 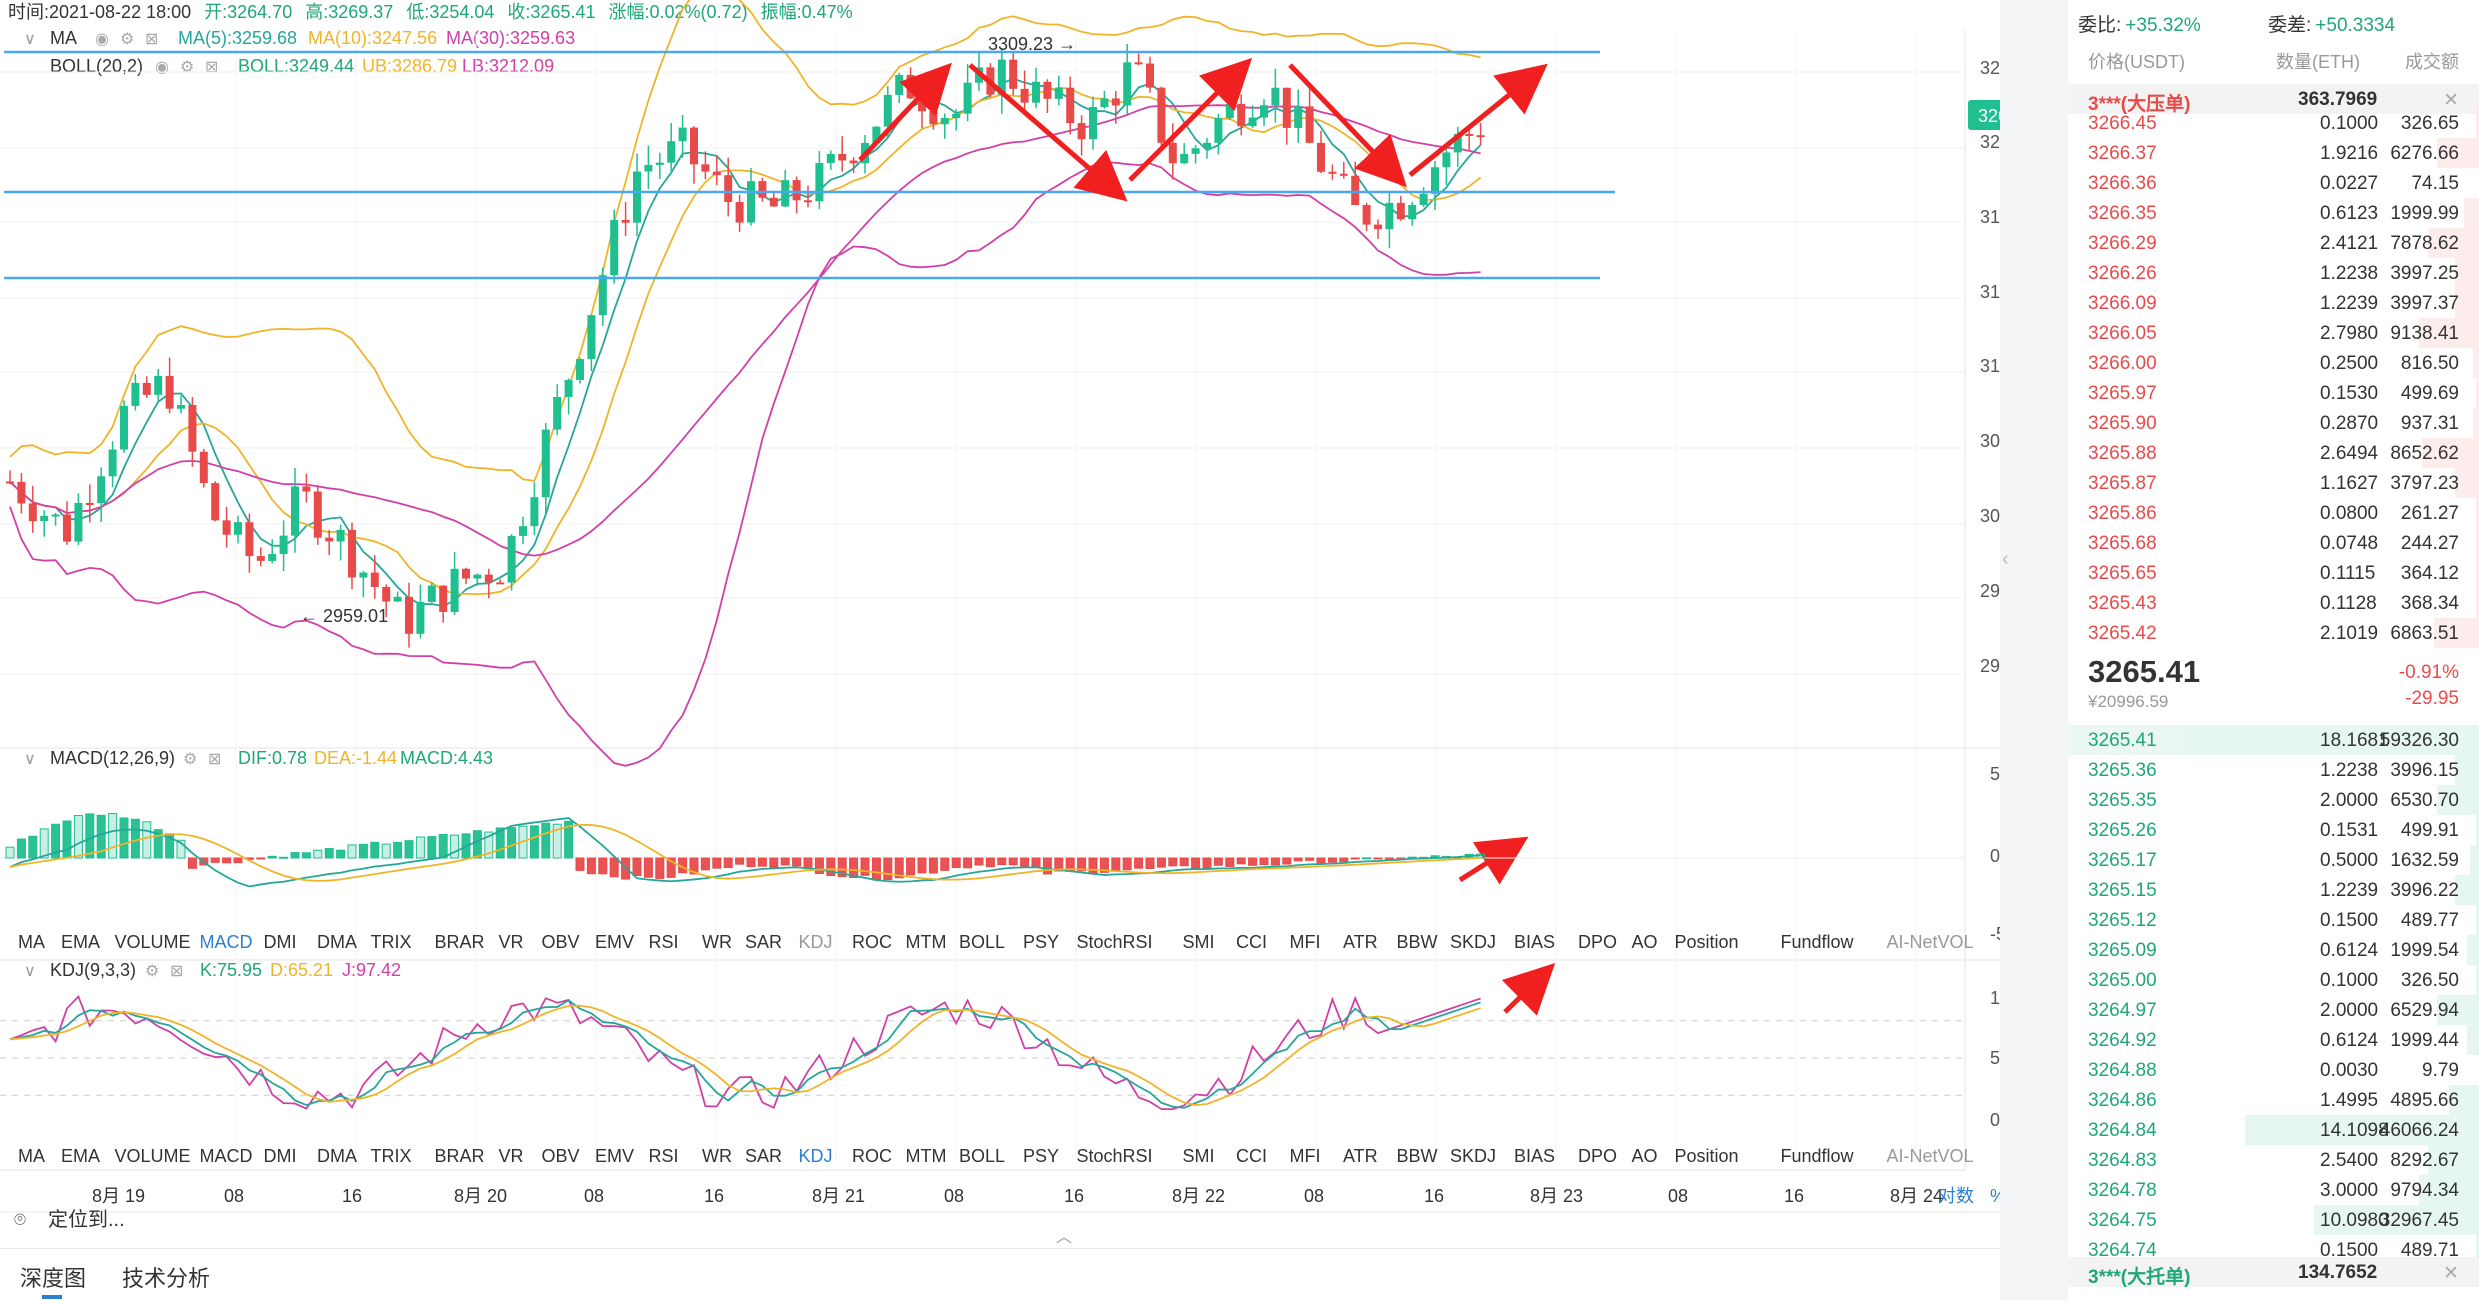 I want to click on collapse-left-icon: ‹, so click(x=2005, y=559).